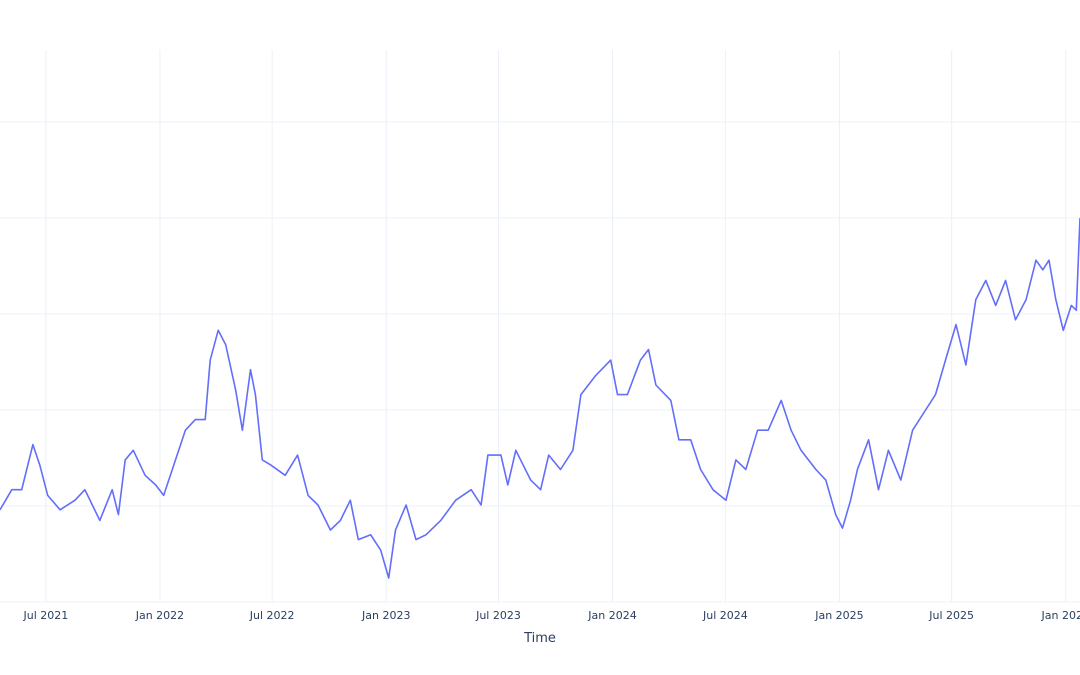  Describe the element at coordinates (611, 615) in the screenshot. I see `x-tick-label: Jan 2024` at that location.